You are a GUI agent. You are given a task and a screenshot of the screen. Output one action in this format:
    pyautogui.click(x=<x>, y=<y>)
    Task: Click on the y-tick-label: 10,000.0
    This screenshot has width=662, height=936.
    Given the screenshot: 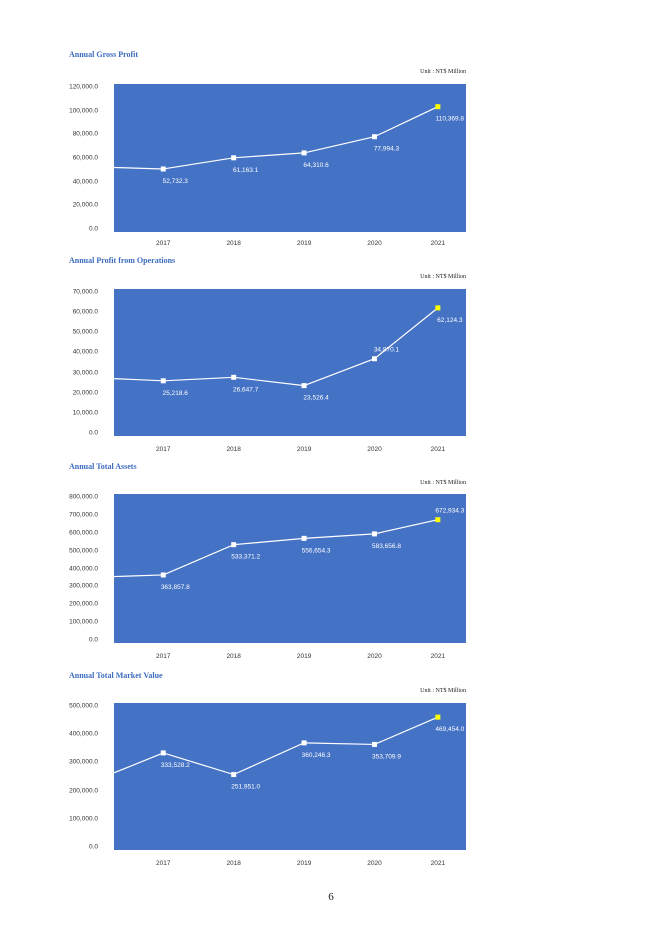 What is the action you would take?
    pyautogui.click(x=85, y=413)
    